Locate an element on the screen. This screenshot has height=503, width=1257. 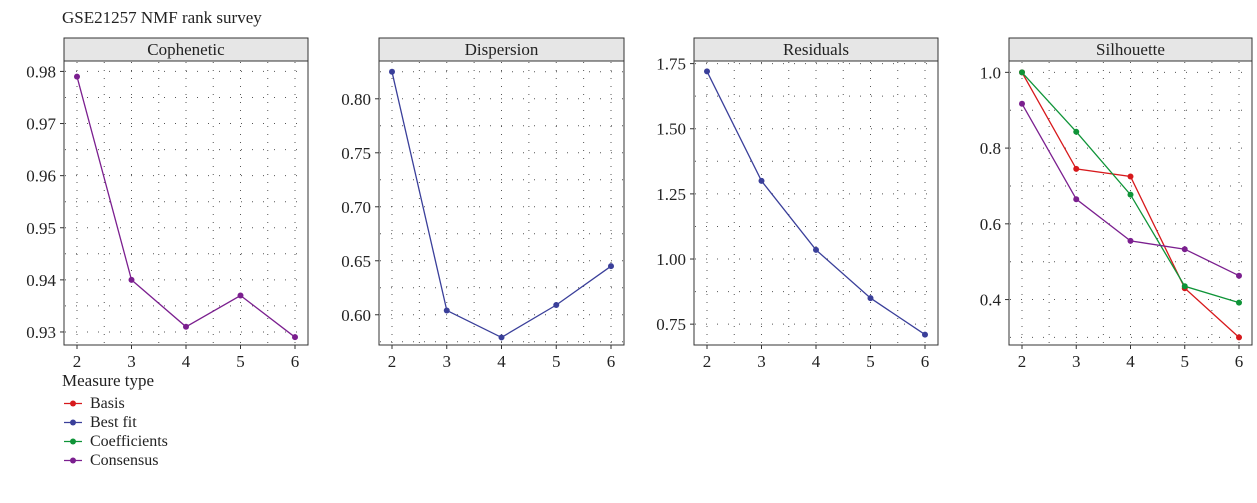
panel-silhouette-xtick-label-1: 3 is located at coordinates (1076, 361).